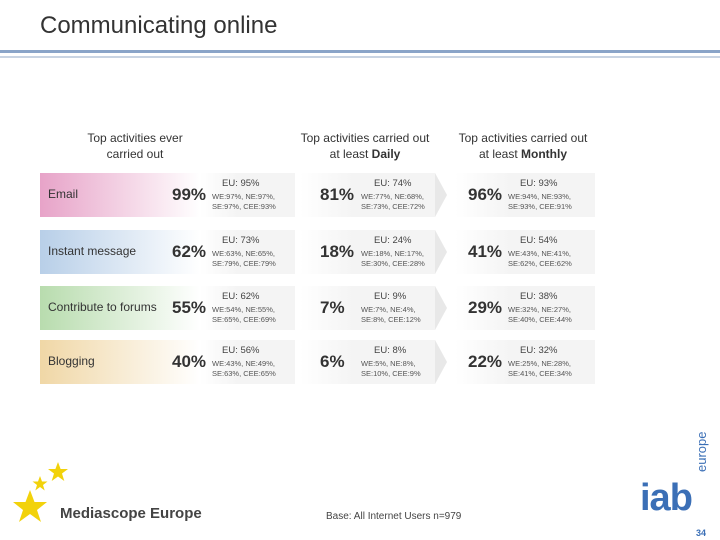 The width and height of the screenshot is (720, 540). Describe the element at coordinates (244, 206) in the screenshot. I see `ever-region-breakdown-line2: SE:97%, CEE:93%` at that location.